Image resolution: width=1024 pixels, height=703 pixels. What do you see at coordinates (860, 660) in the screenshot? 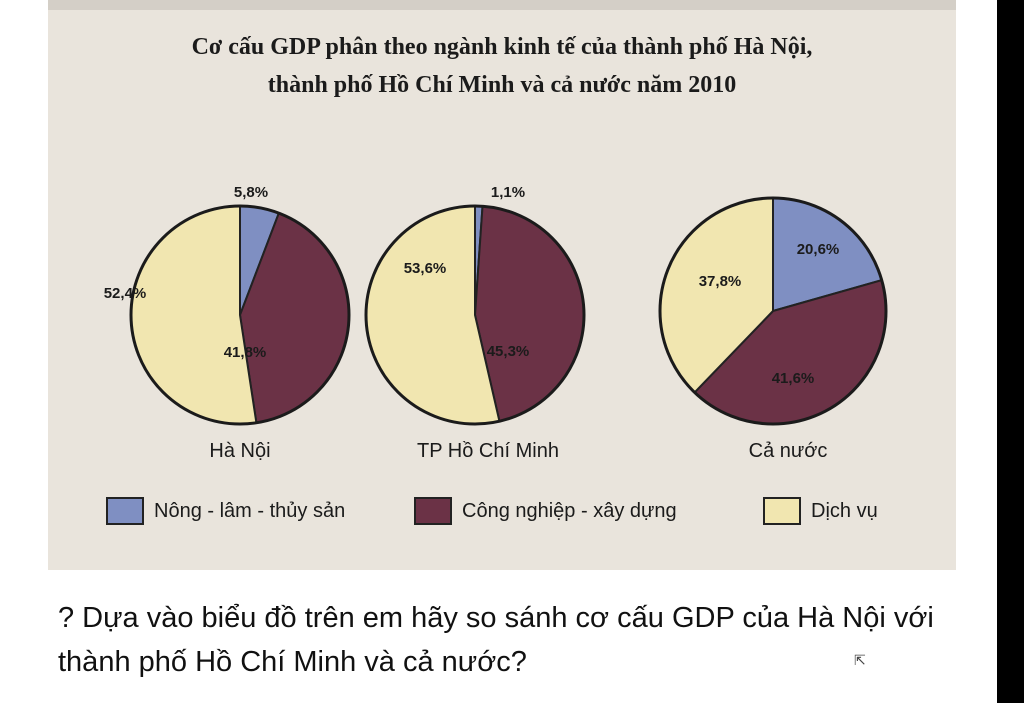
I see `mouse-cursor-icon: ⇱` at bounding box center [860, 660].